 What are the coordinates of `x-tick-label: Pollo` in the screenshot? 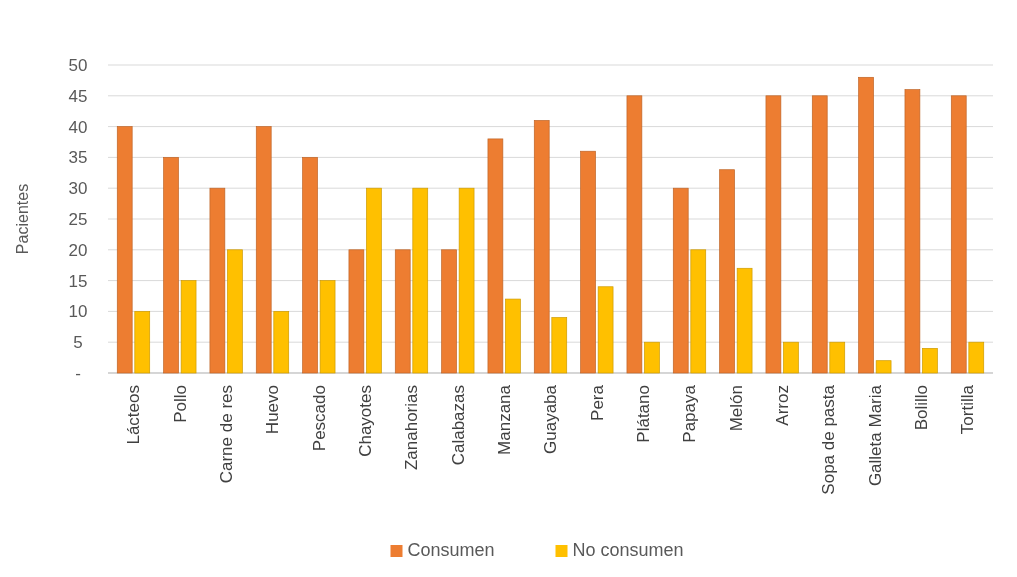 It's located at (180, 404).